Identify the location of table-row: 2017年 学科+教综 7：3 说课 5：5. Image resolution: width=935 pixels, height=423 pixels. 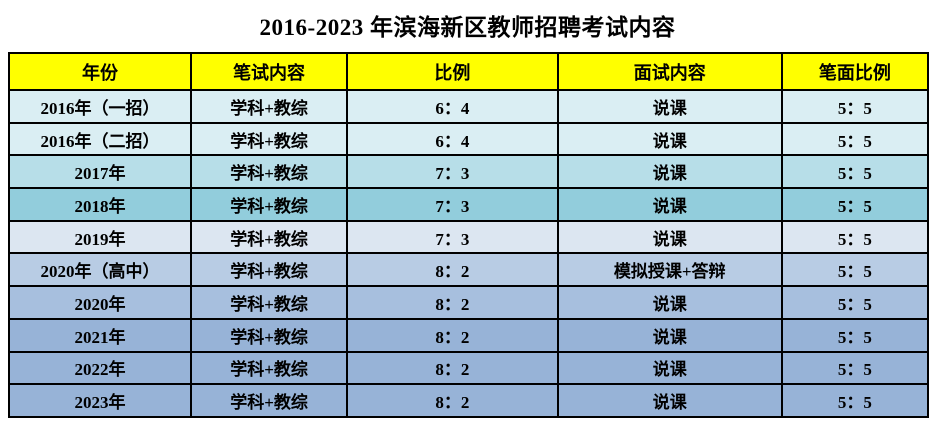
(469, 172).